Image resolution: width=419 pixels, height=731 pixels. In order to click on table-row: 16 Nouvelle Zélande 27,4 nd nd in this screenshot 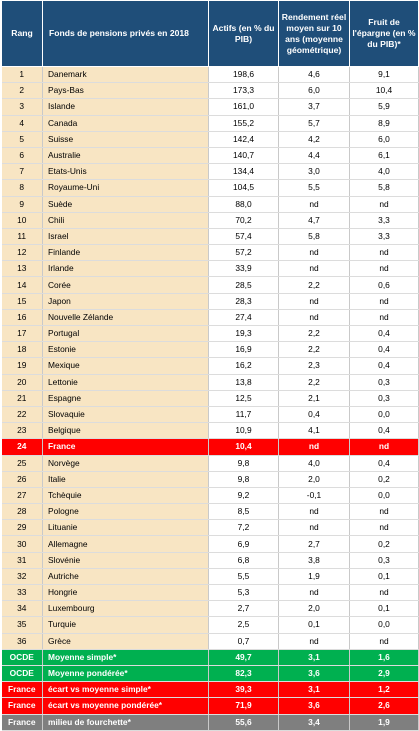, I will do `click(210, 318)`.